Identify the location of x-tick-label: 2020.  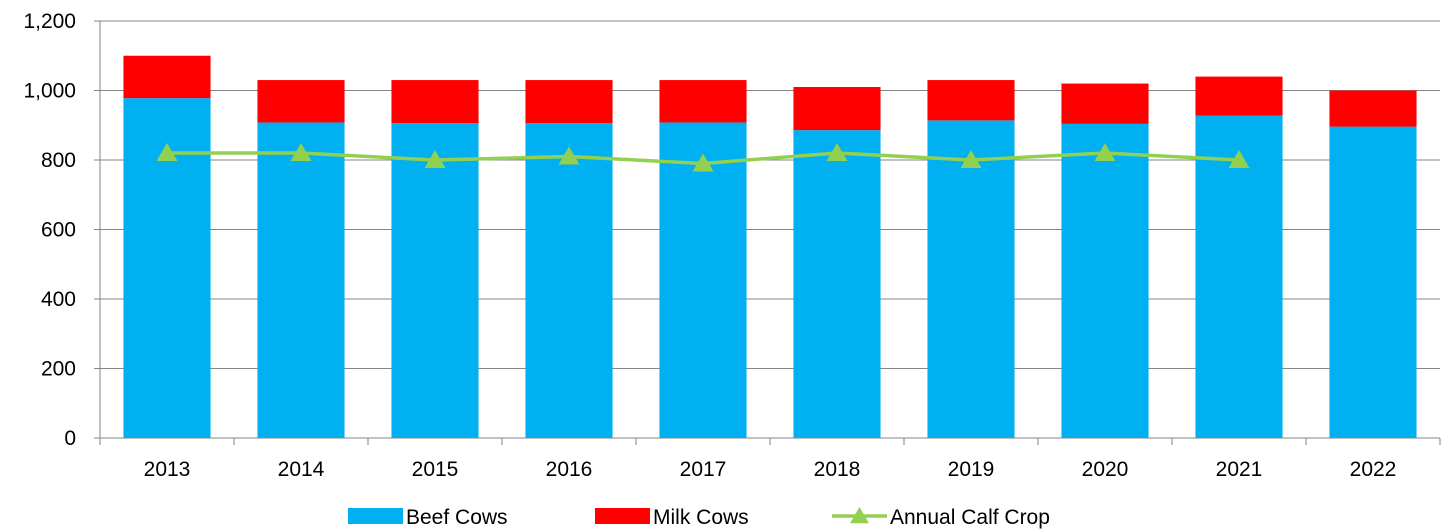
(1105, 469).